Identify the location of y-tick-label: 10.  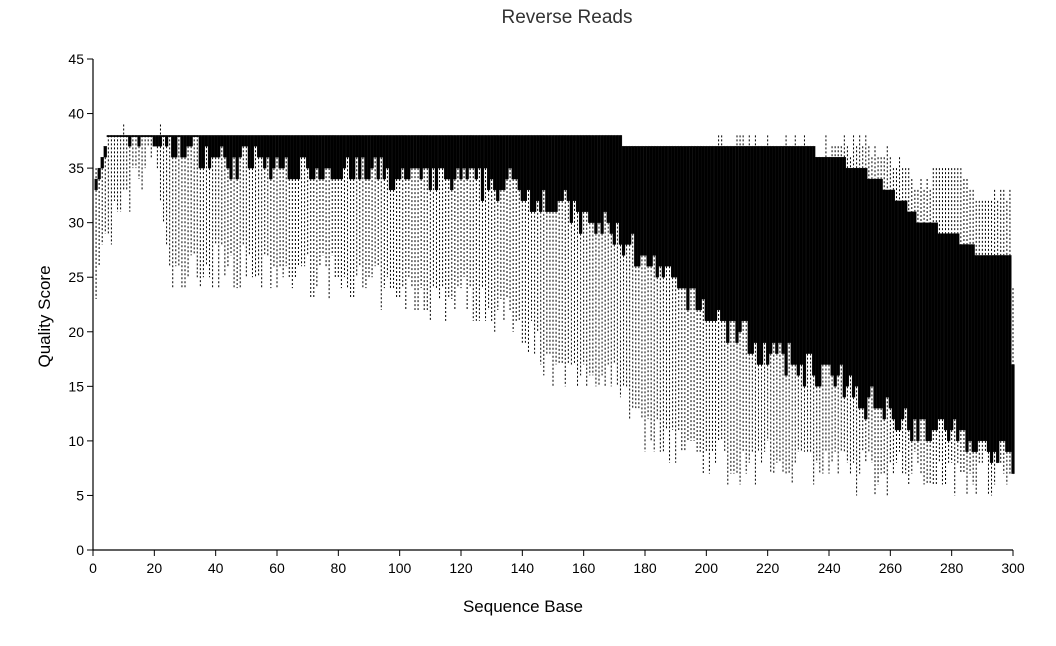
(76, 441).